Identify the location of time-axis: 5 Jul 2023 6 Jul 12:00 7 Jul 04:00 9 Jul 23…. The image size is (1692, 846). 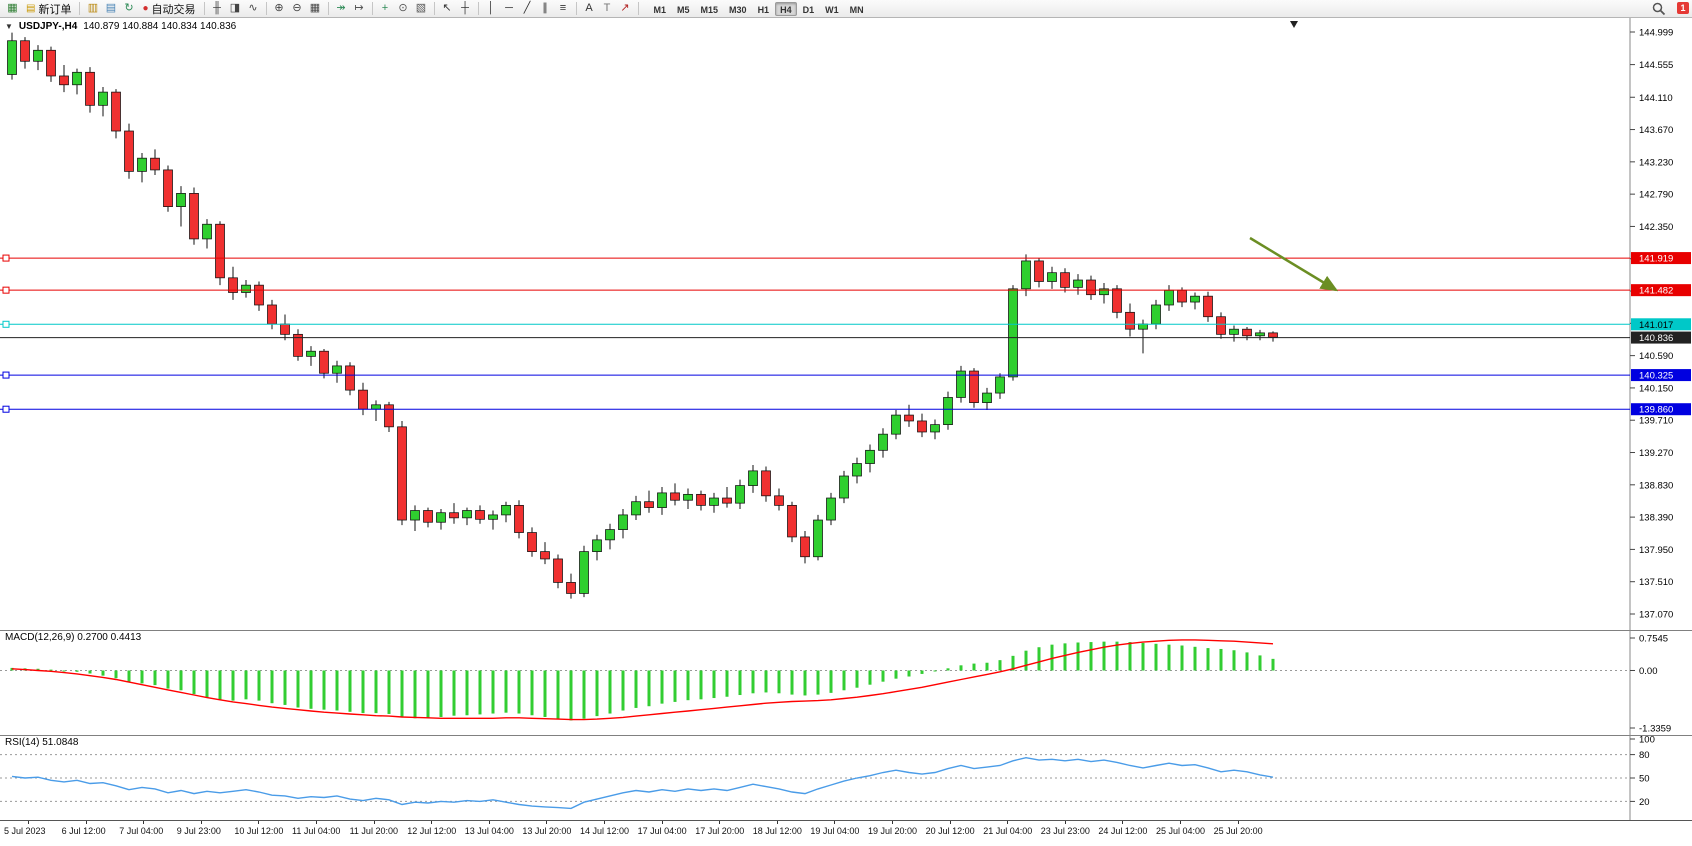
(846, 833).